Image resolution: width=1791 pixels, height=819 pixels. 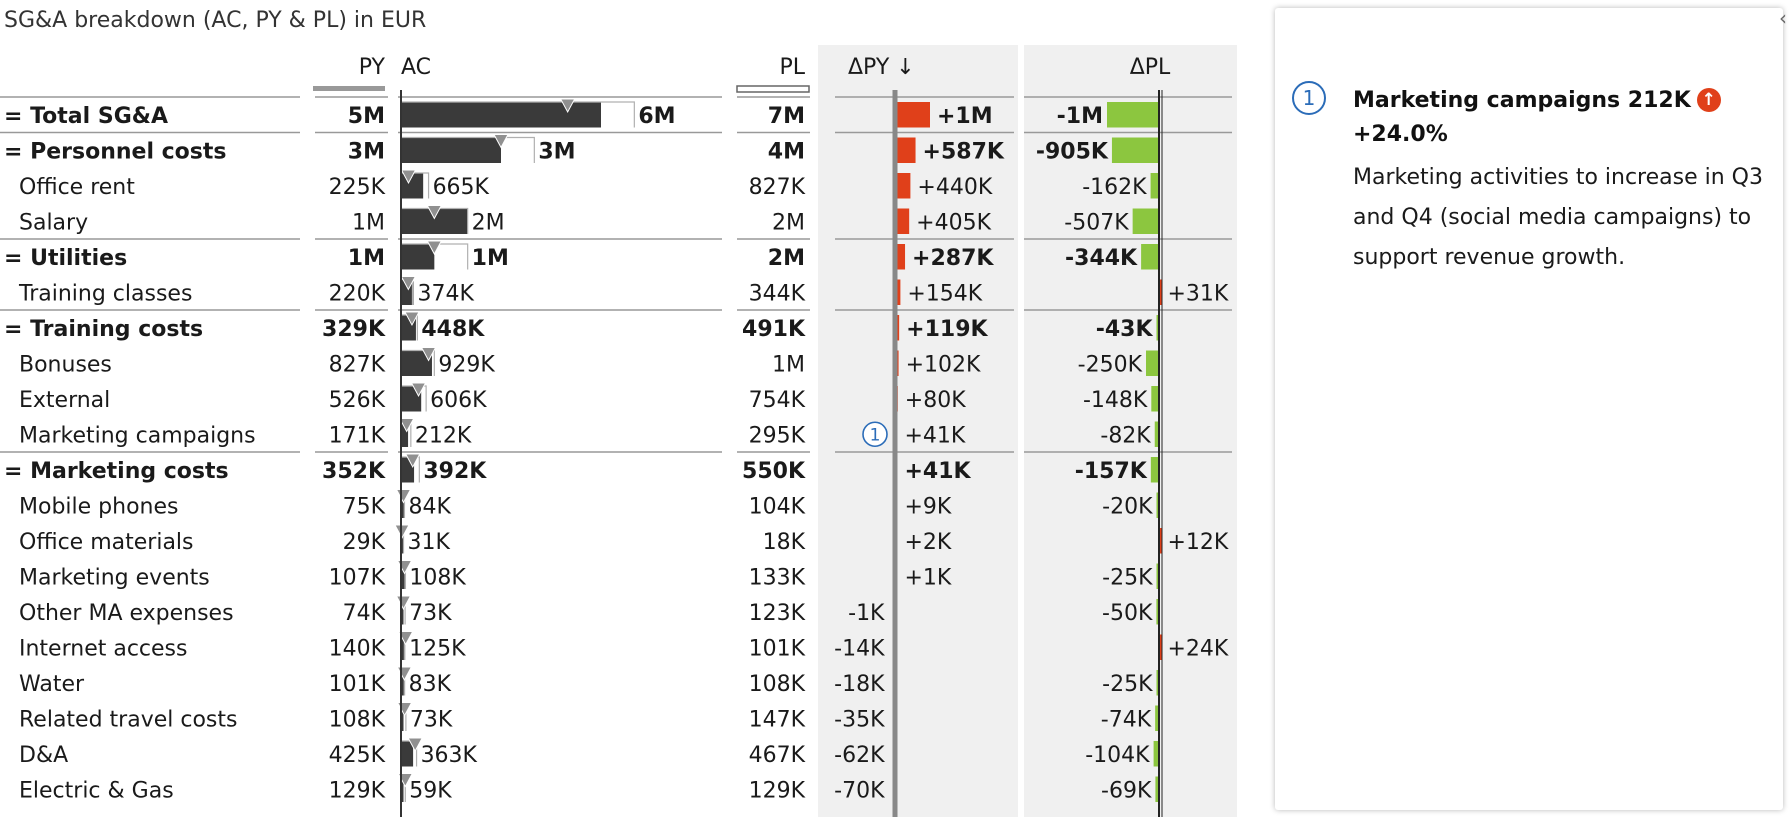 What do you see at coordinates (115, 151) in the screenshot?
I see `row-label: = Personnel costs` at bounding box center [115, 151].